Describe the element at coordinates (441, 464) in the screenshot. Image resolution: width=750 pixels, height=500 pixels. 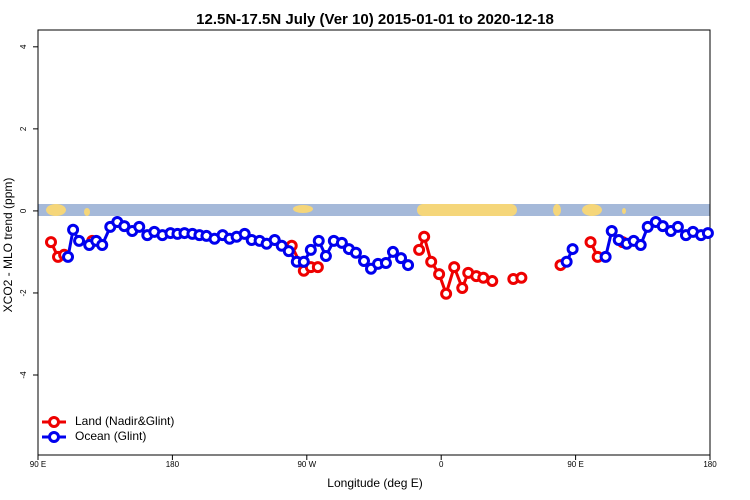
I see `x-tick-label: 0` at that location.